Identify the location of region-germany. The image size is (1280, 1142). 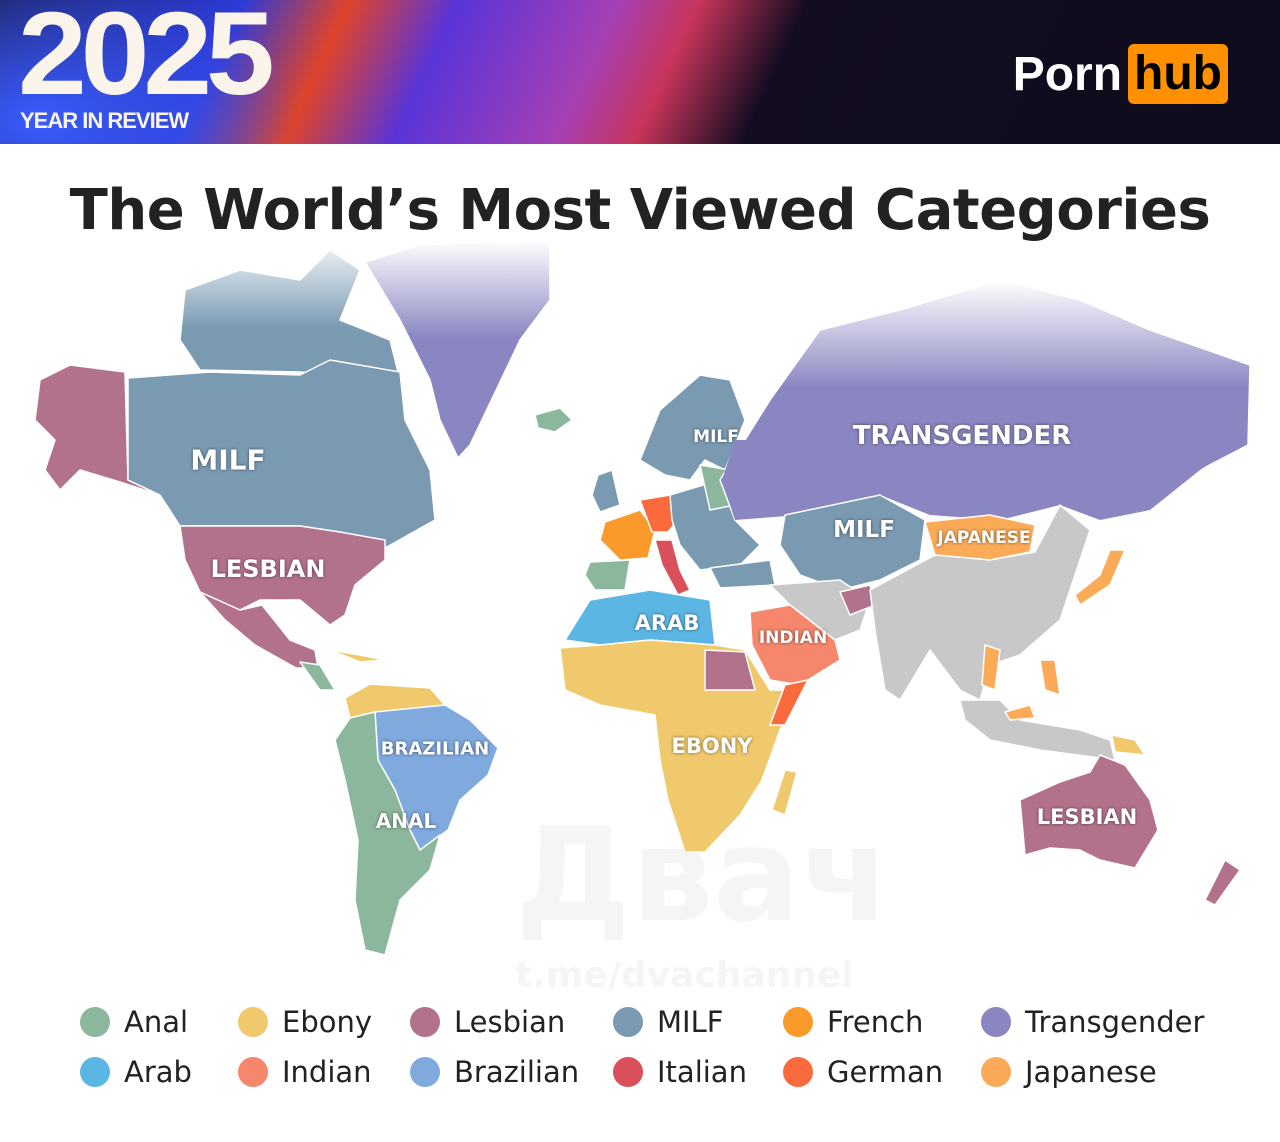
(659, 513).